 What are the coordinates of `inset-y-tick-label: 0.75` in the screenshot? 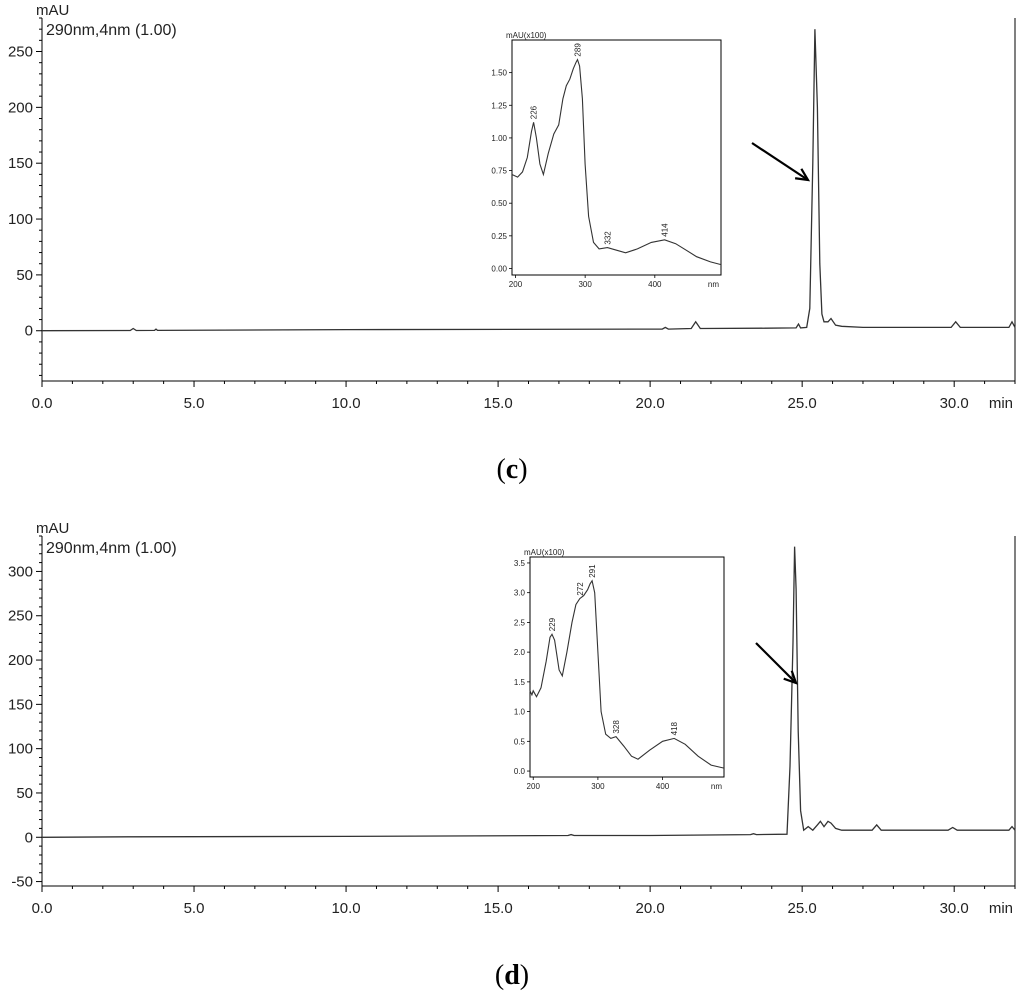 It's located at (499, 171).